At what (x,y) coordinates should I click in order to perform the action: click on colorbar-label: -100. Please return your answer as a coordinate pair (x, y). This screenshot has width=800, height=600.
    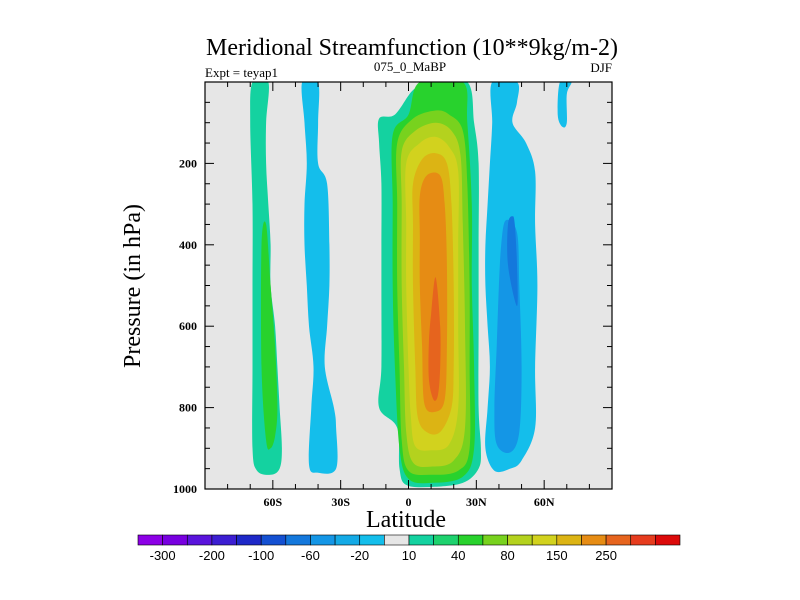
    Looking at the image, I should click on (261, 555).